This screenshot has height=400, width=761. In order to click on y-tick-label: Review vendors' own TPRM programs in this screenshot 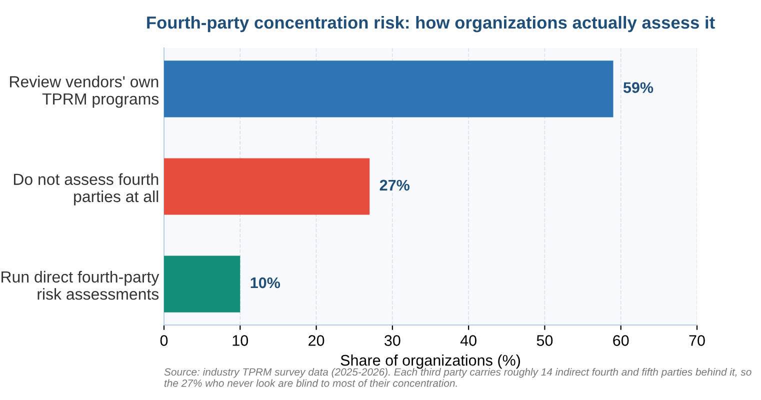, I will do `click(84, 92)`.